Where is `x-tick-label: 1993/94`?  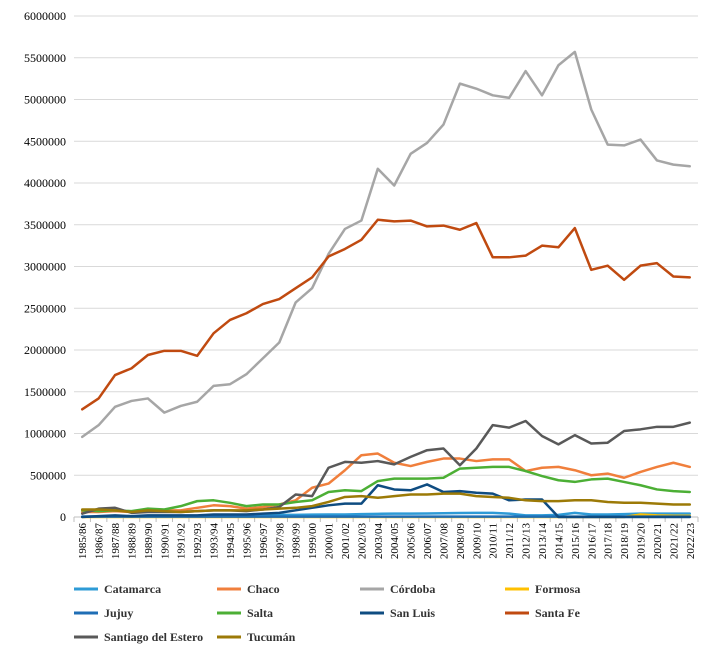 x-tick-label: 1993/94 is located at coordinates (215, 541).